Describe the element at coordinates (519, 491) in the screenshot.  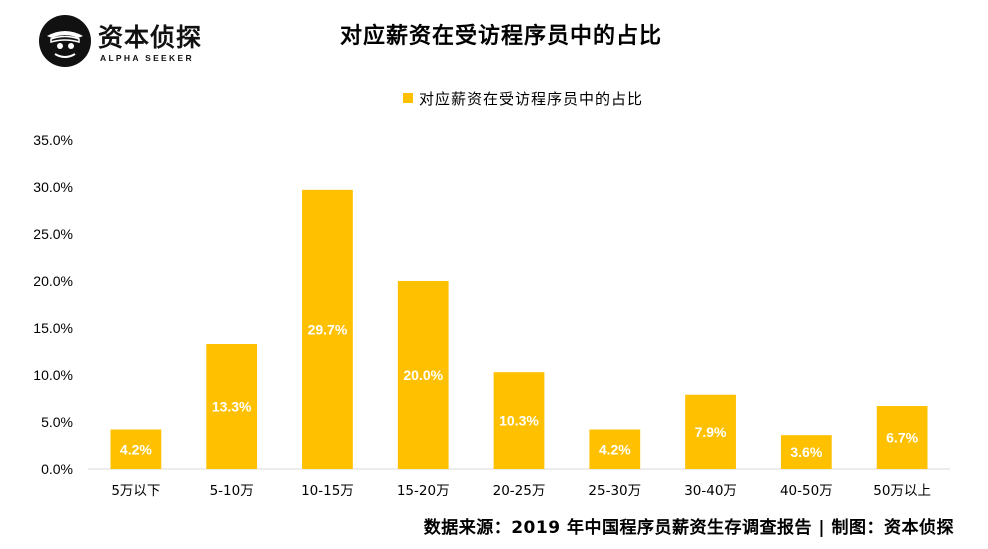
I see `x-tick-label: 20-25万` at that location.